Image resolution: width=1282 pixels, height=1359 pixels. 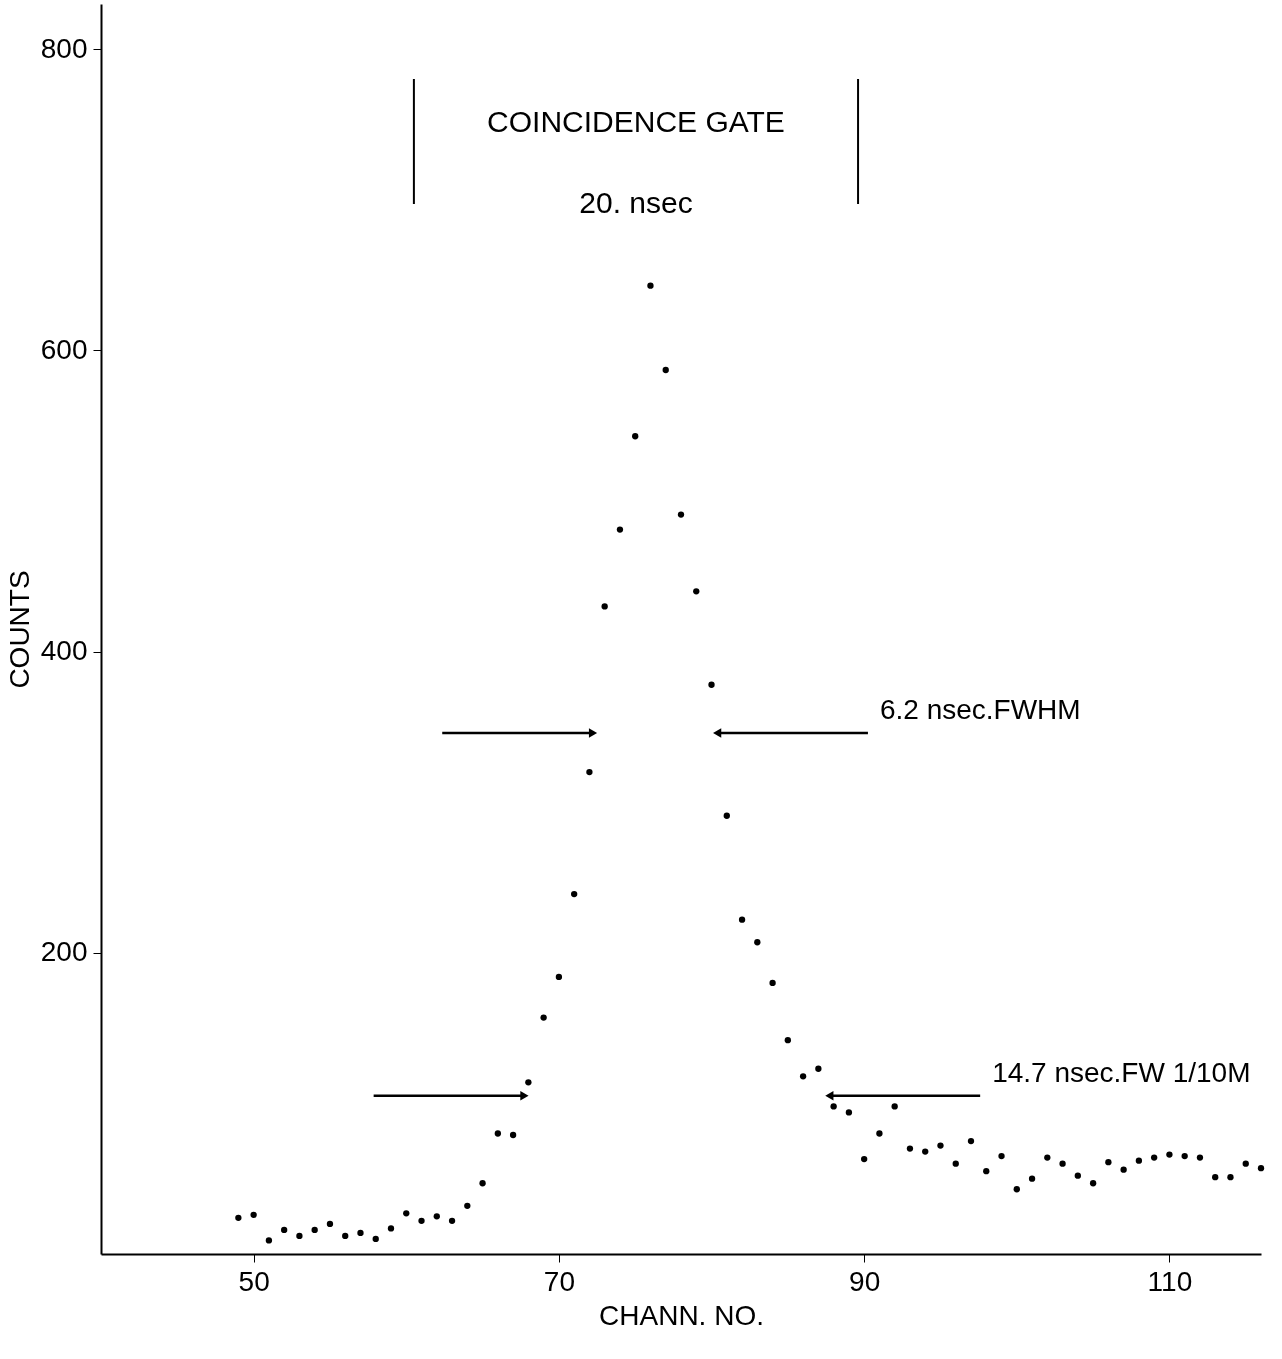 I want to click on x-tick-label: 70, so click(x=559, y=1281).